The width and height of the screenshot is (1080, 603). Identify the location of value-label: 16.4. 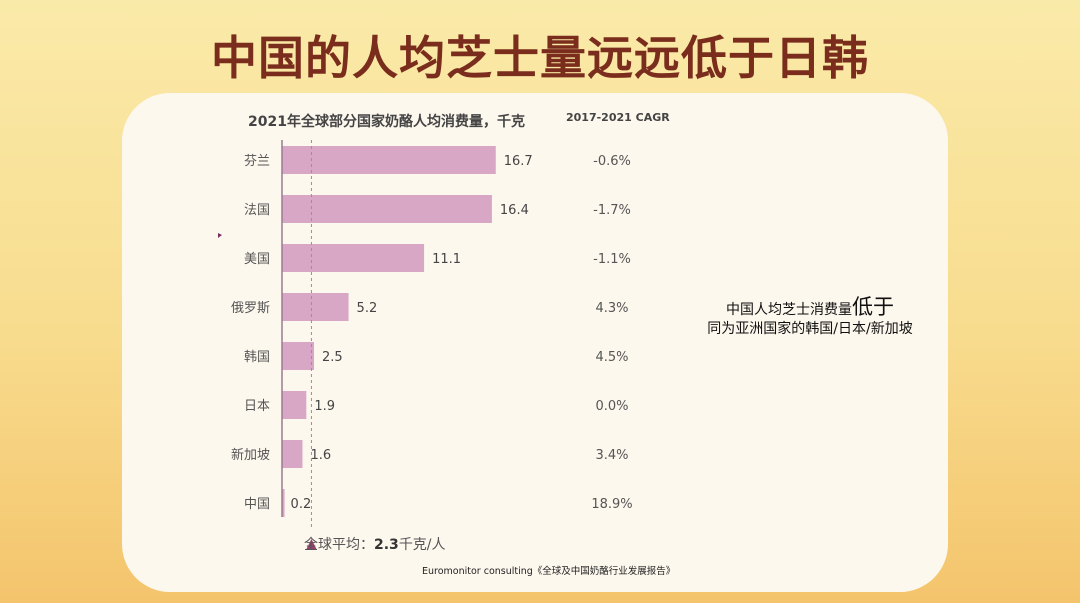
(514, 210).